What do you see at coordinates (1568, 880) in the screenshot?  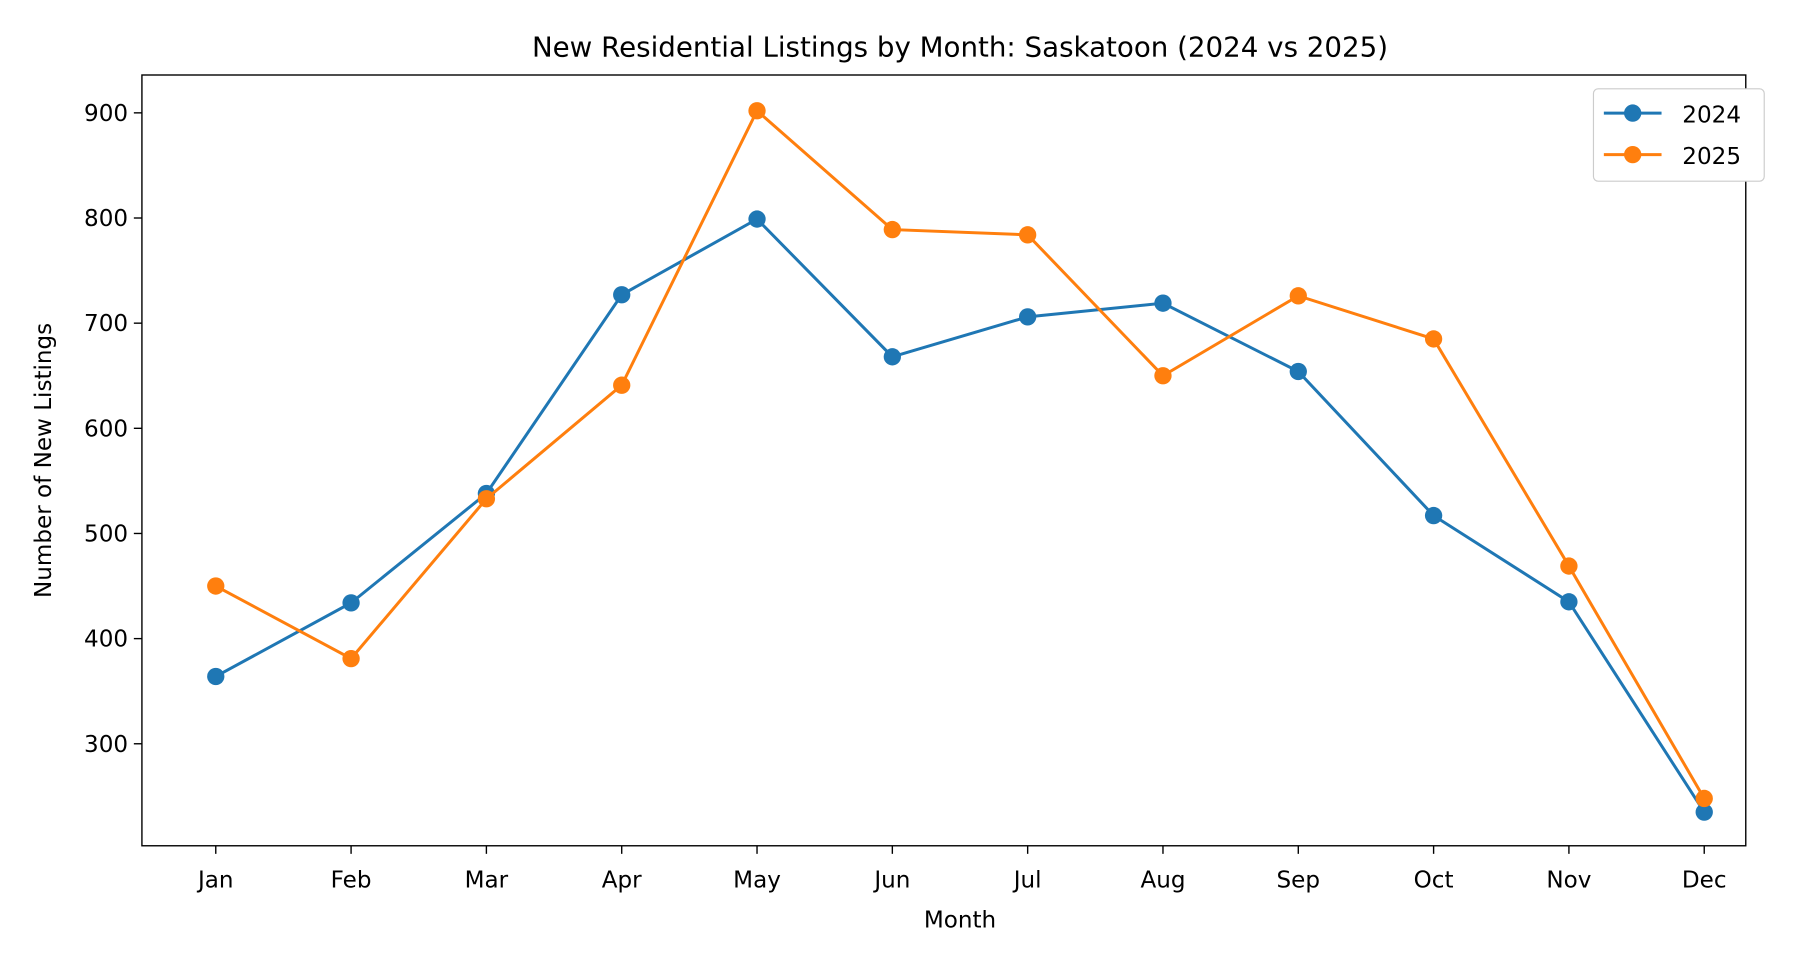 I see `x-tick-label: Nov` at bounding box center [1568, 880].